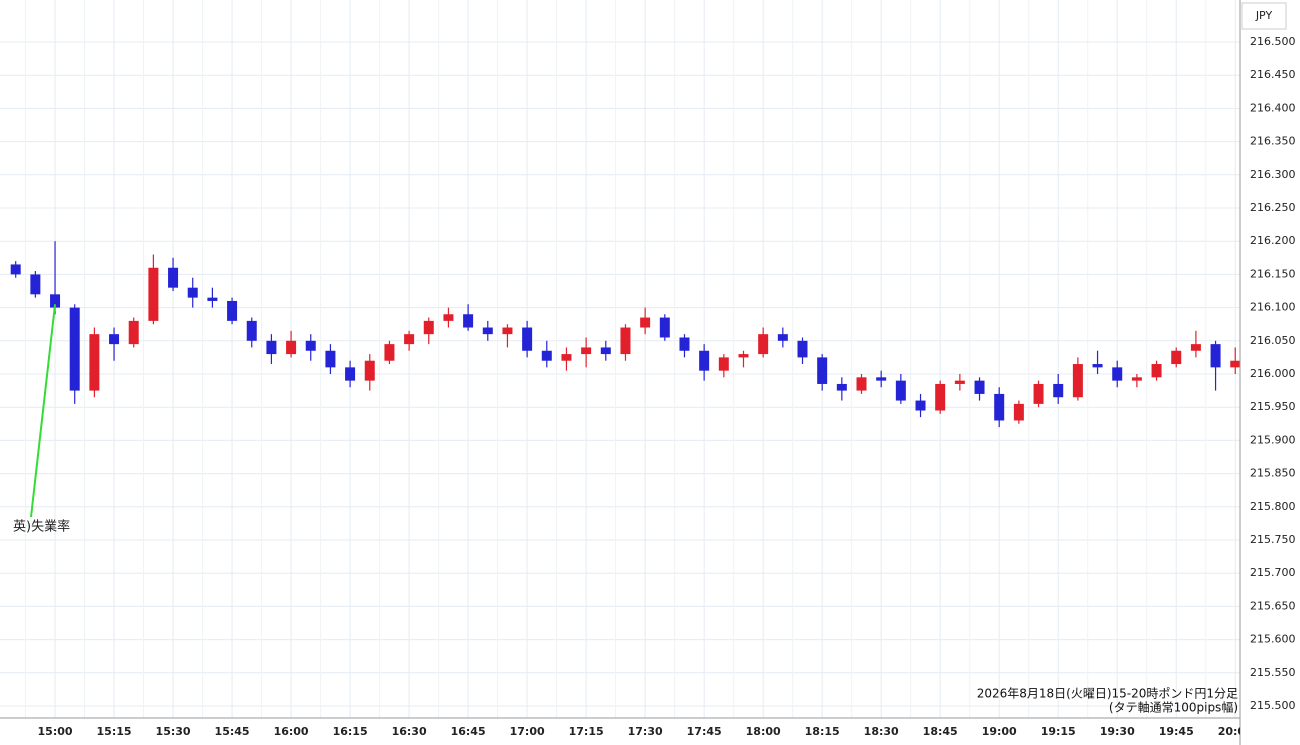 Image resolution: width=1300 pixels, height=745 pixels. What do you see at coordinates (409, 731) in the screenshot?
I see `x-tick-label: 16:30` at bounding box center [409, 731].